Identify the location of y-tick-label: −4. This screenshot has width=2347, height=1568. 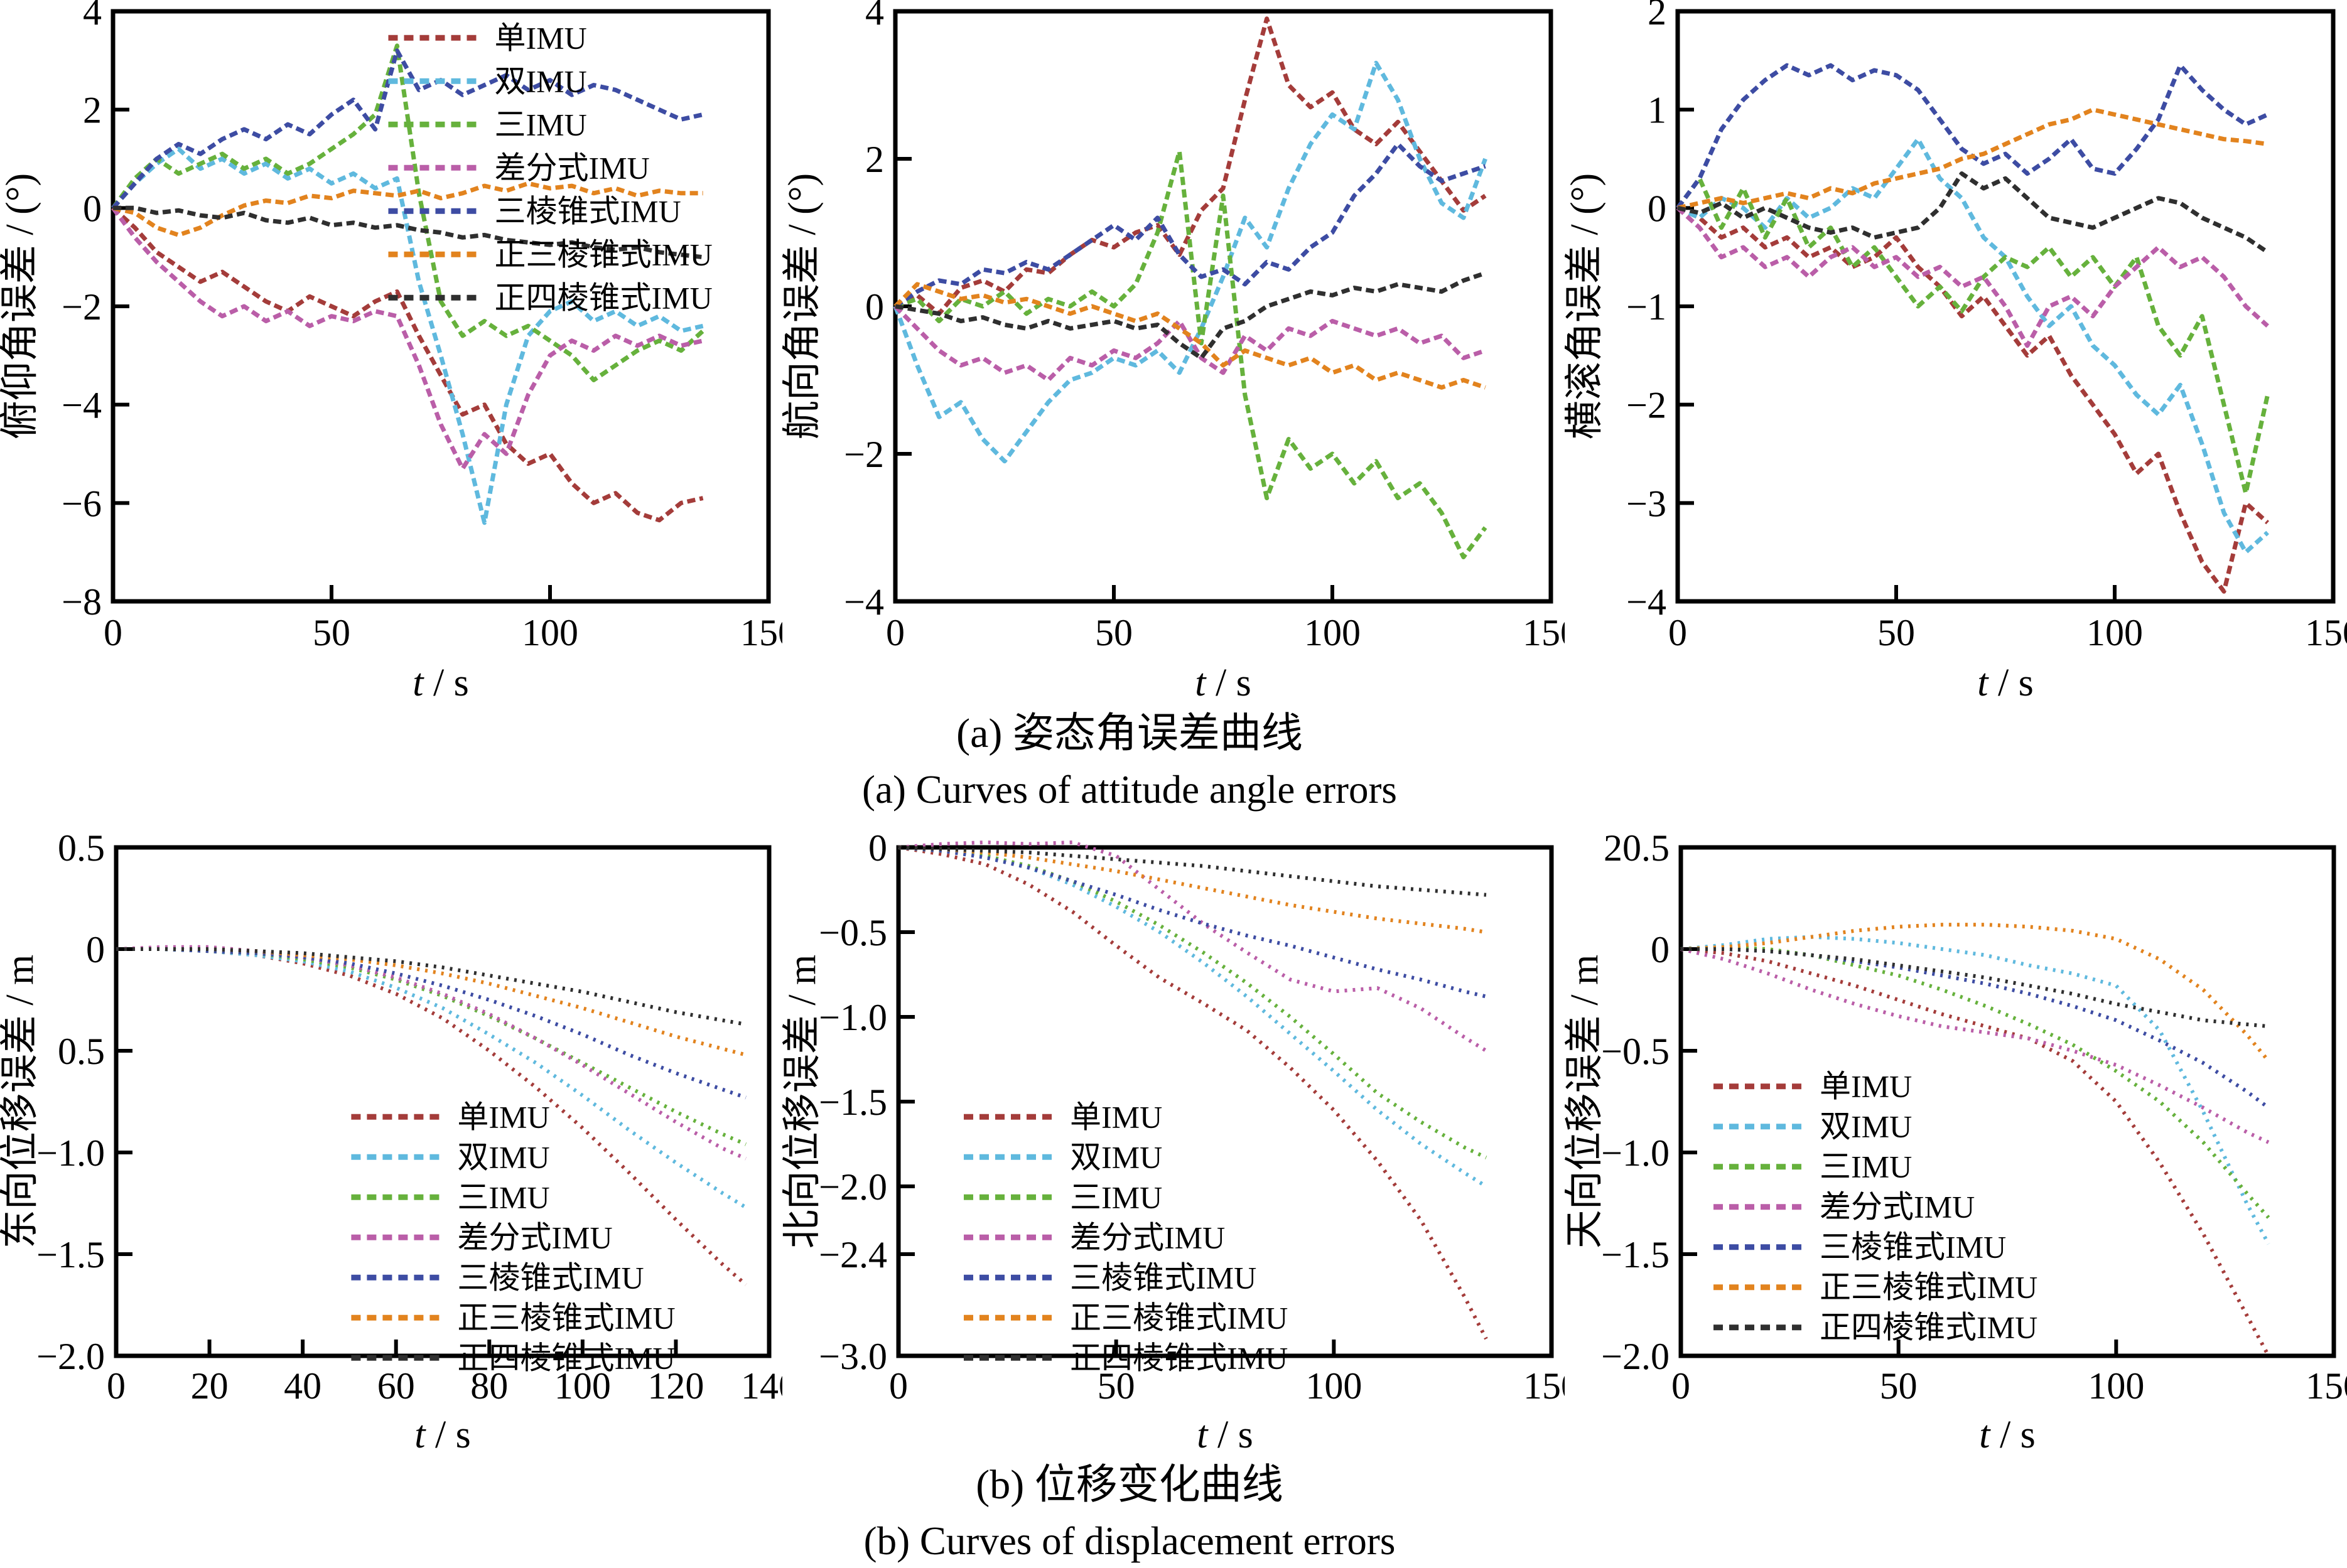
(82, 405).